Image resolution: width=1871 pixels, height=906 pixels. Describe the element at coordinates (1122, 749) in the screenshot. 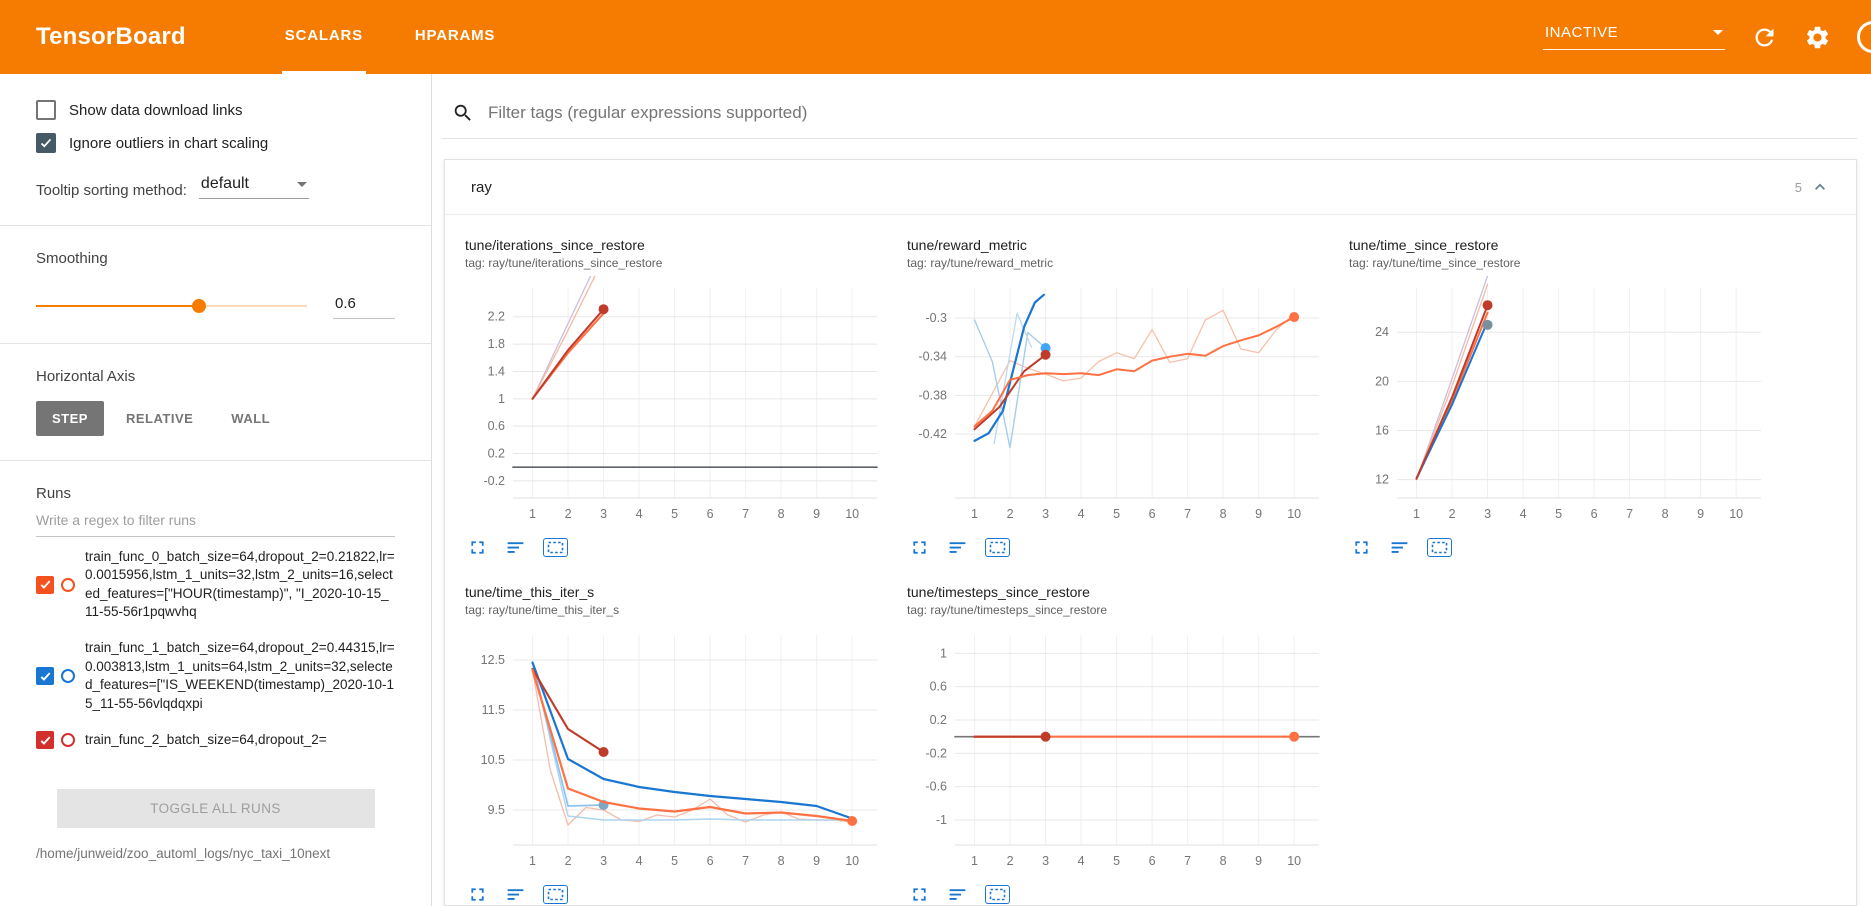

I see `chart-plot: 1 2 3 4 5 6 7 8 9 10 -1 -0.6 -0.2 0.2 0.6 1` at that location.